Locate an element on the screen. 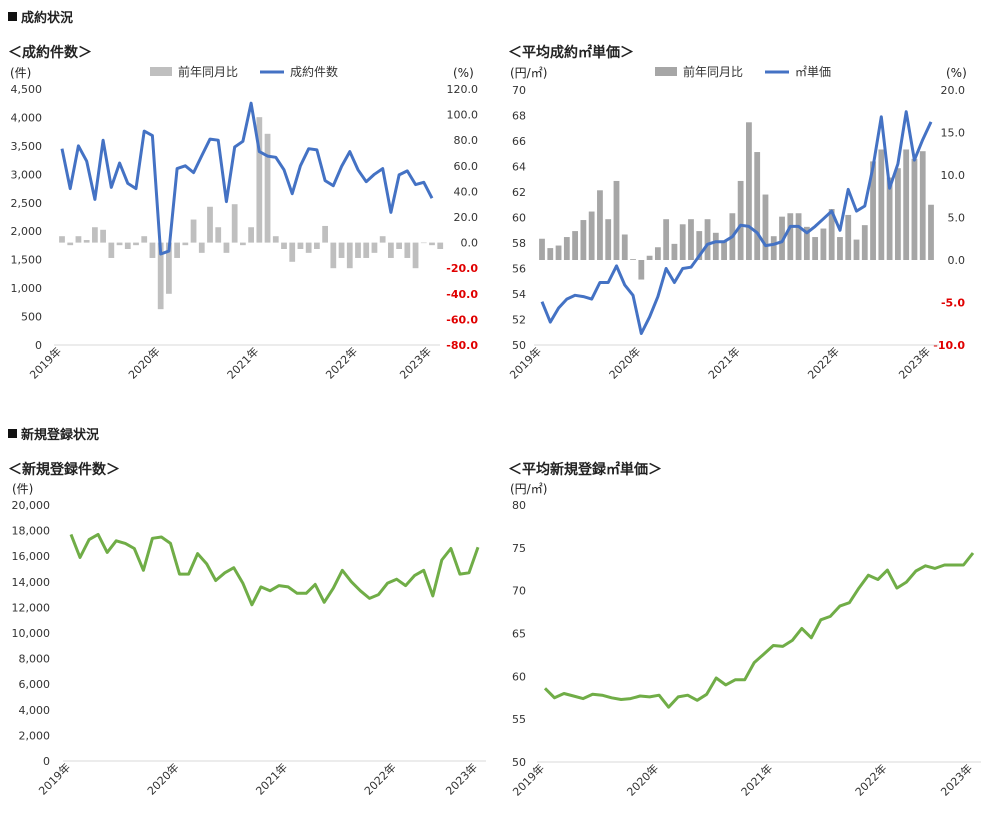 The image size is (986, 827). x-tick-label: 2020年 is located at coordinates (624, 362).